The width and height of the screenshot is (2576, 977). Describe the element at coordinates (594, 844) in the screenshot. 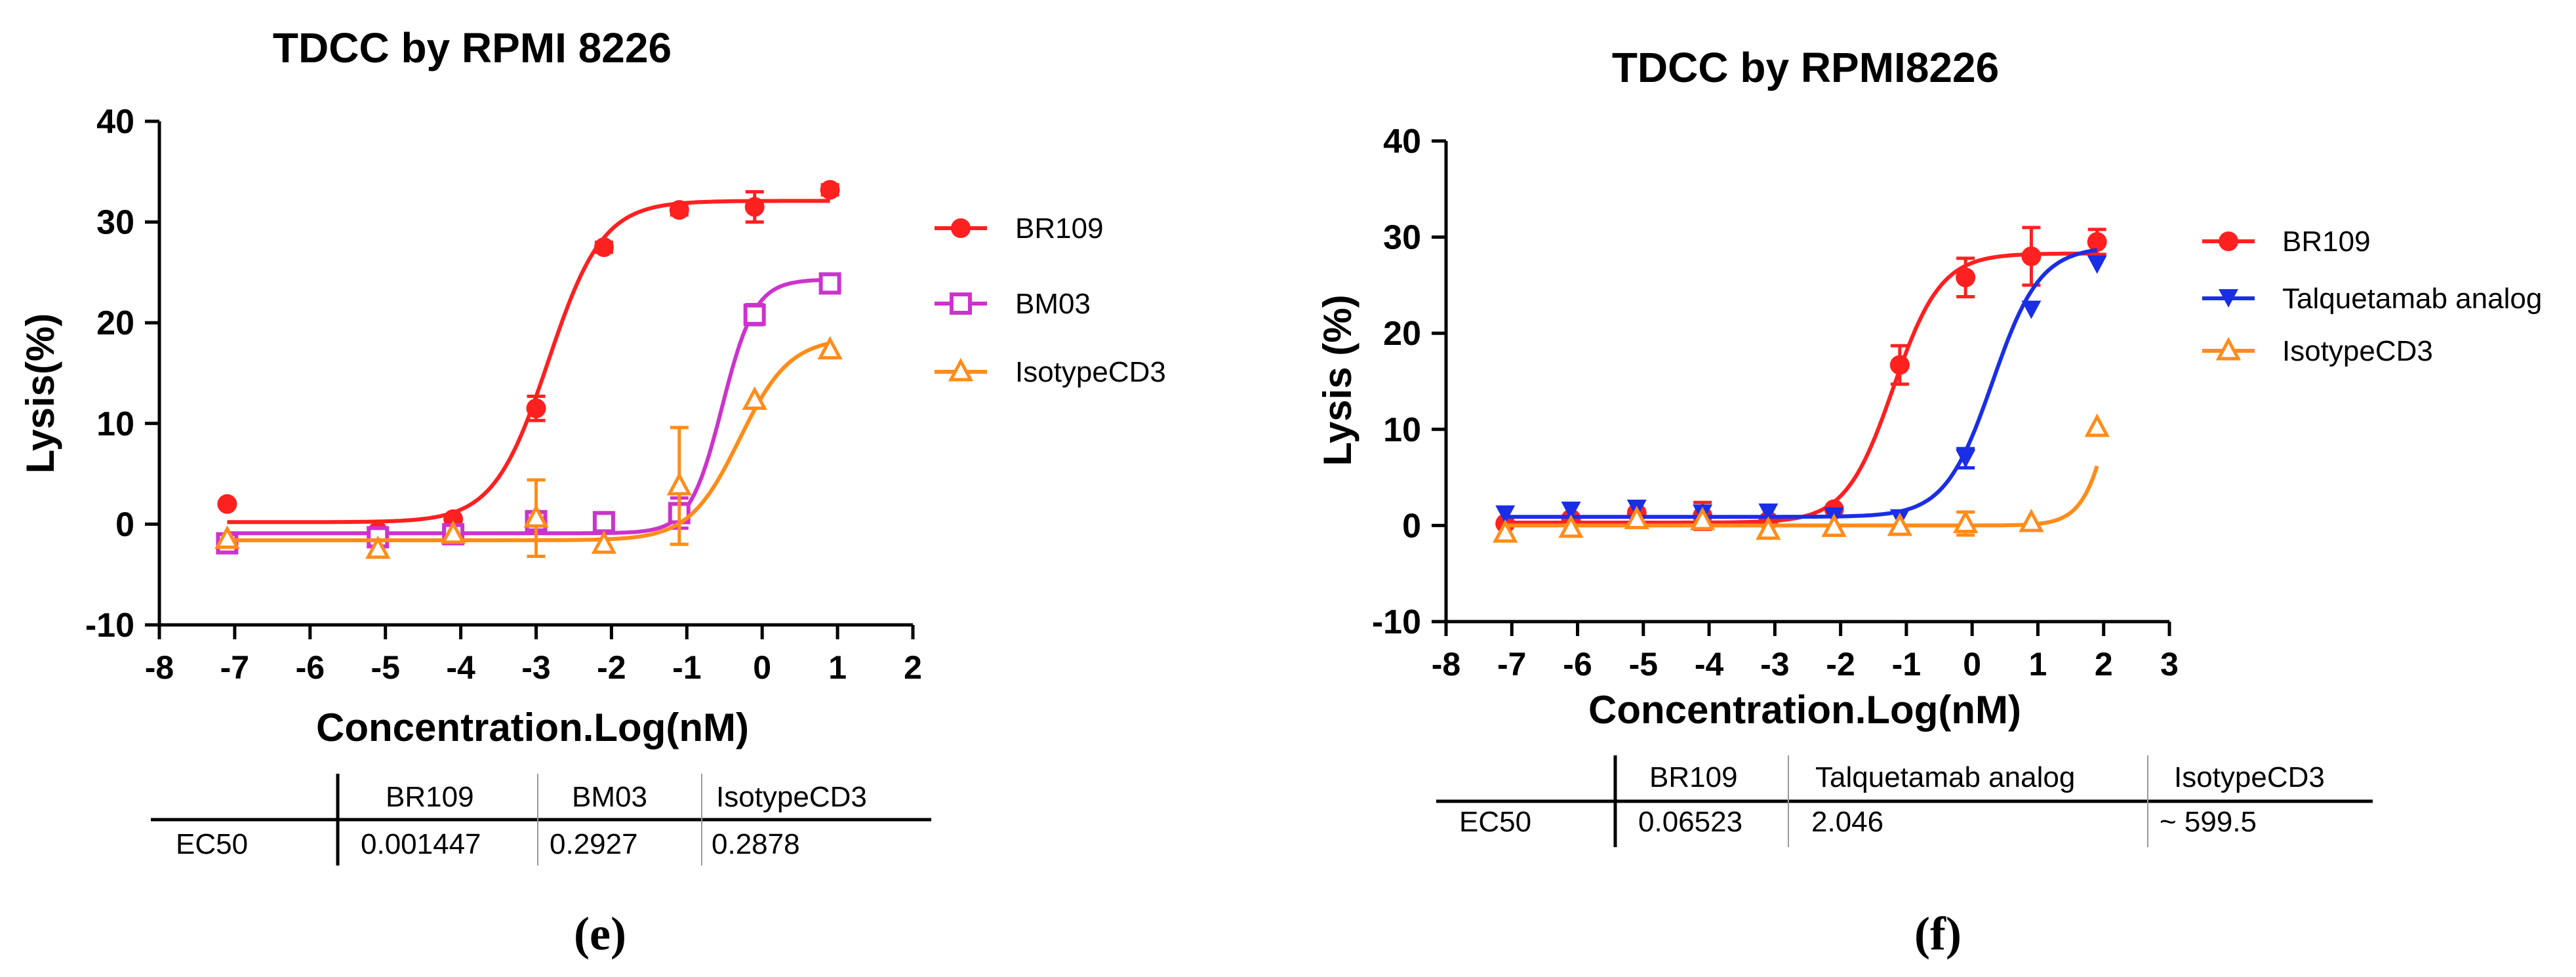

I see `table-cell: 0.2927` at that location.